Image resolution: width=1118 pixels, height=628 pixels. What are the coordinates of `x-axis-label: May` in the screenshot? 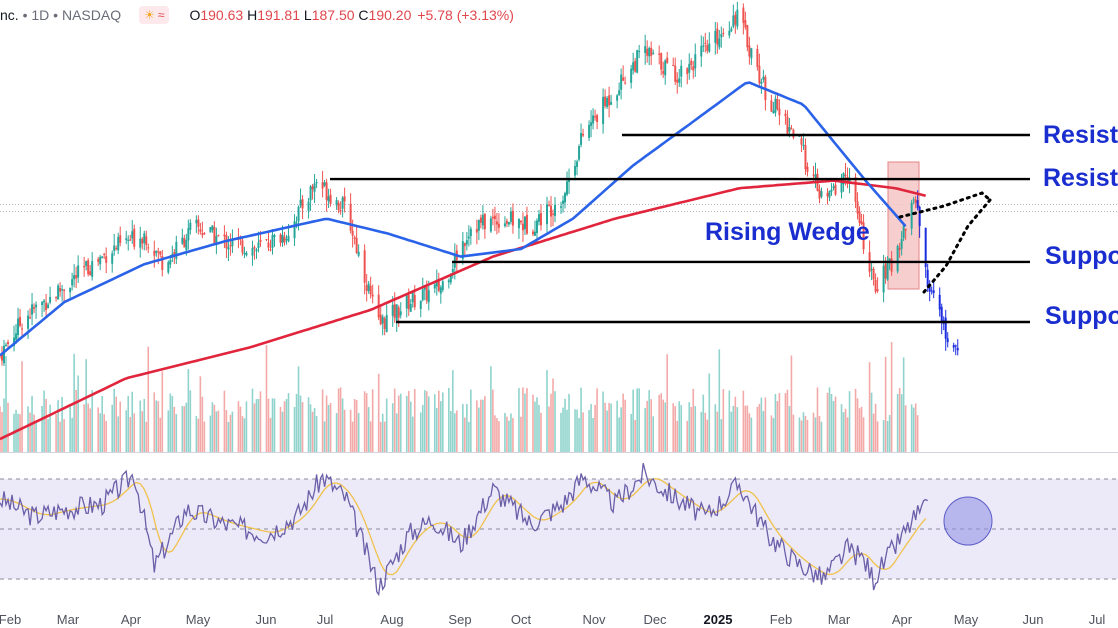 It's located at (966, 619).